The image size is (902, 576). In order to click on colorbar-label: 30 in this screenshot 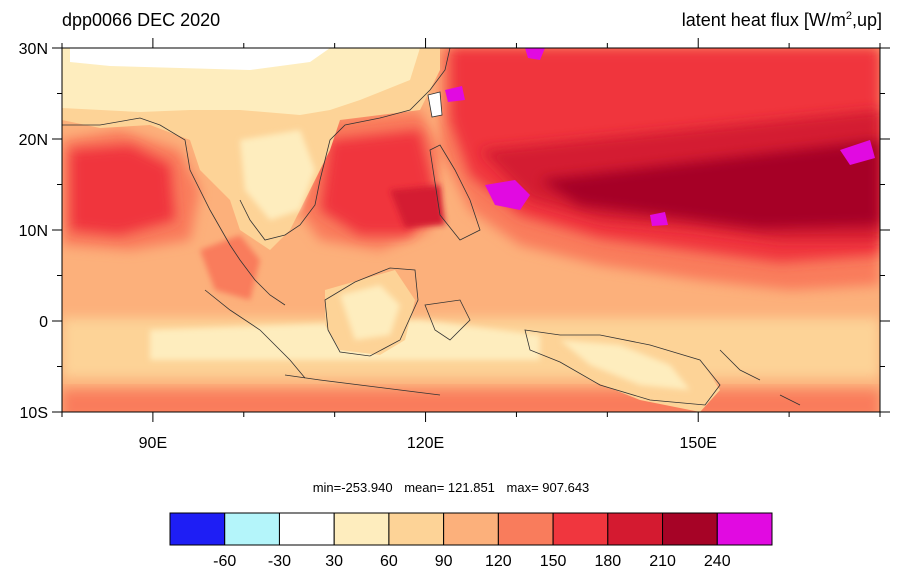, I will do `click(334, 561)`.